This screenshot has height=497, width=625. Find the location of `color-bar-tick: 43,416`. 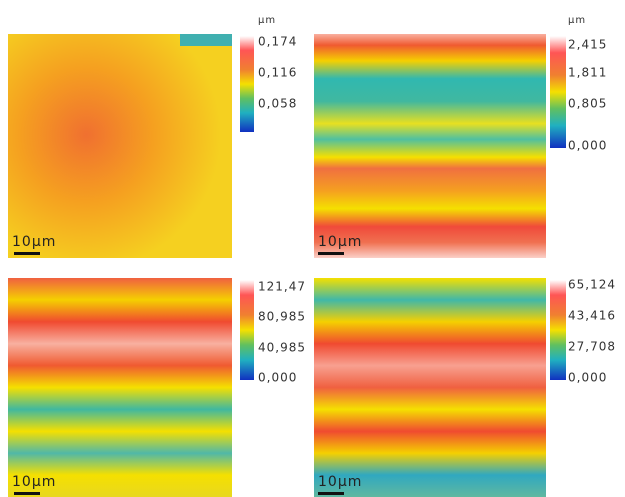

color-bar-tick: 43,416 is located at coordinates (592, 316).